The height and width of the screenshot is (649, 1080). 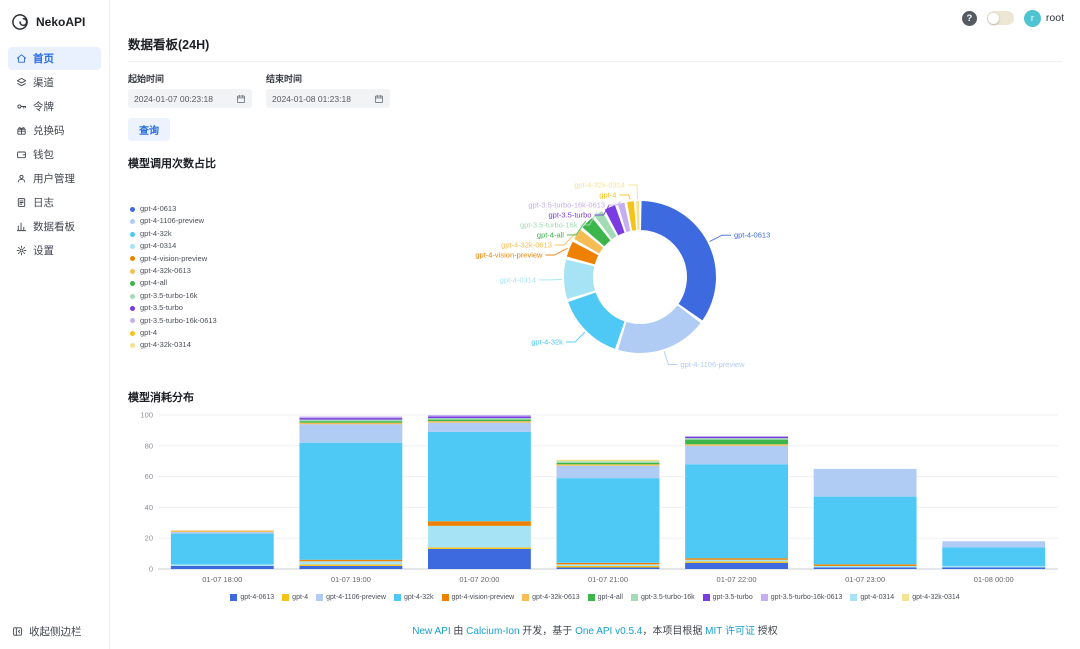 What do you see at coordinates (727, 597) in the screenshot?
I see `bar-legend-item: gpt-3.5-turbo` at bounding box center [727, 597].